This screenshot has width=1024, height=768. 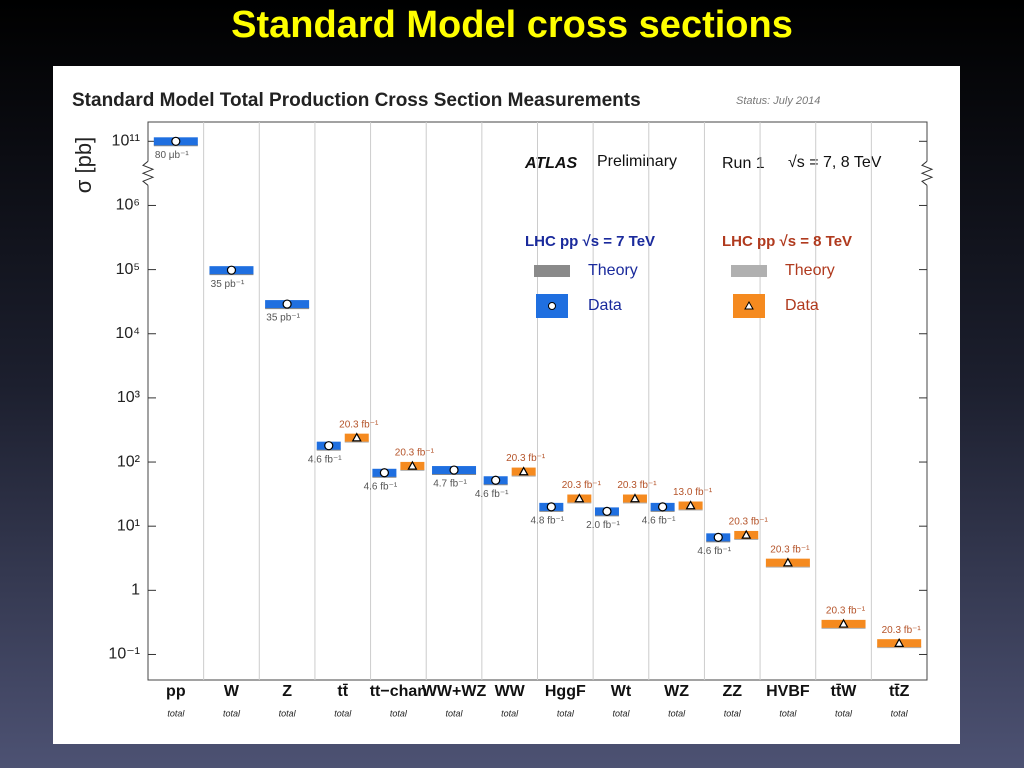 I want to click on y-tick-label: 10¹¹, so click(x=126, y=141).